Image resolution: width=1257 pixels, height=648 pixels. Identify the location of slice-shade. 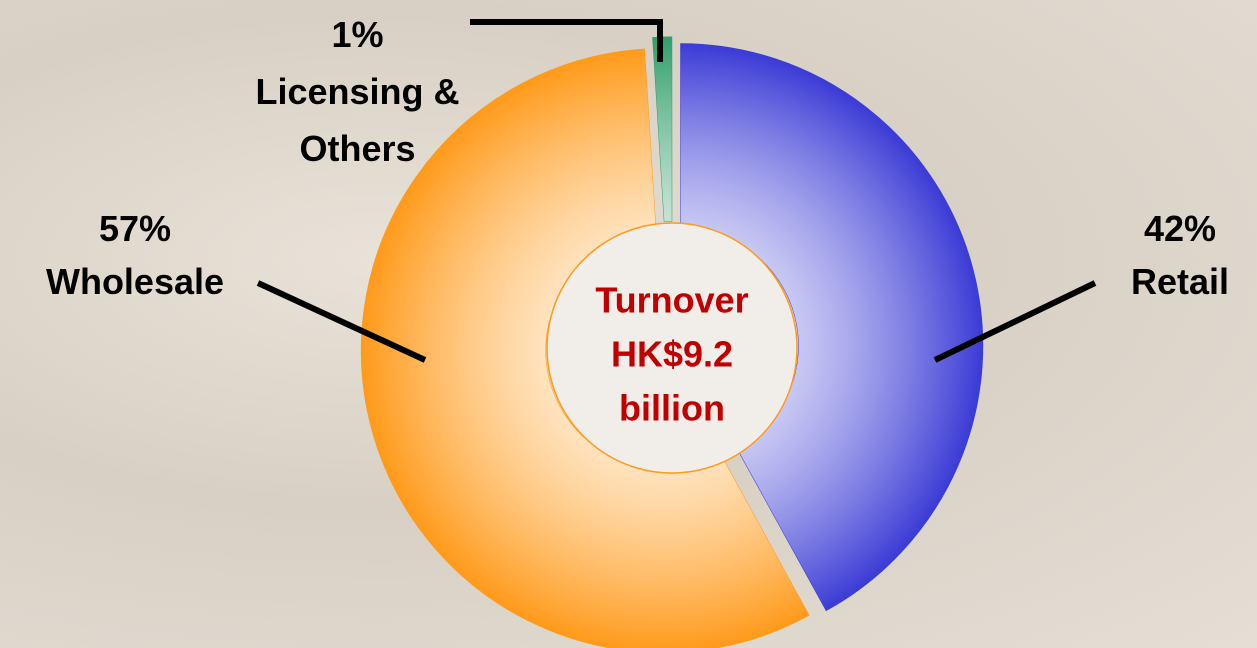
(662, 129).